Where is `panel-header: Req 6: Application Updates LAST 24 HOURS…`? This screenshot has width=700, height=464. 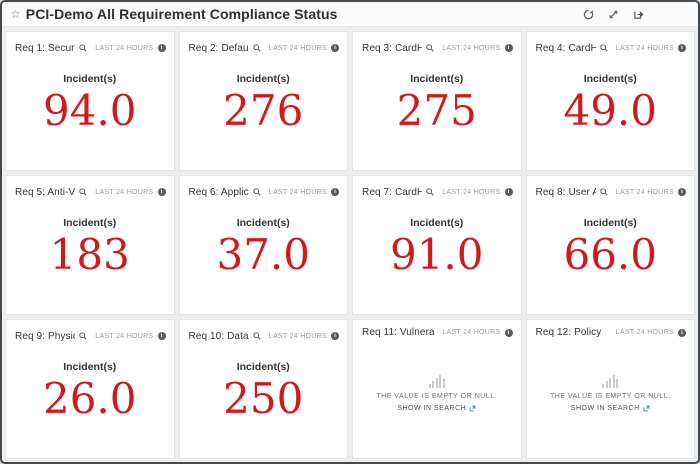 panel-header: Req 6: Application Updates LAST 24 HOURS… is located at coordinates (264, 188).